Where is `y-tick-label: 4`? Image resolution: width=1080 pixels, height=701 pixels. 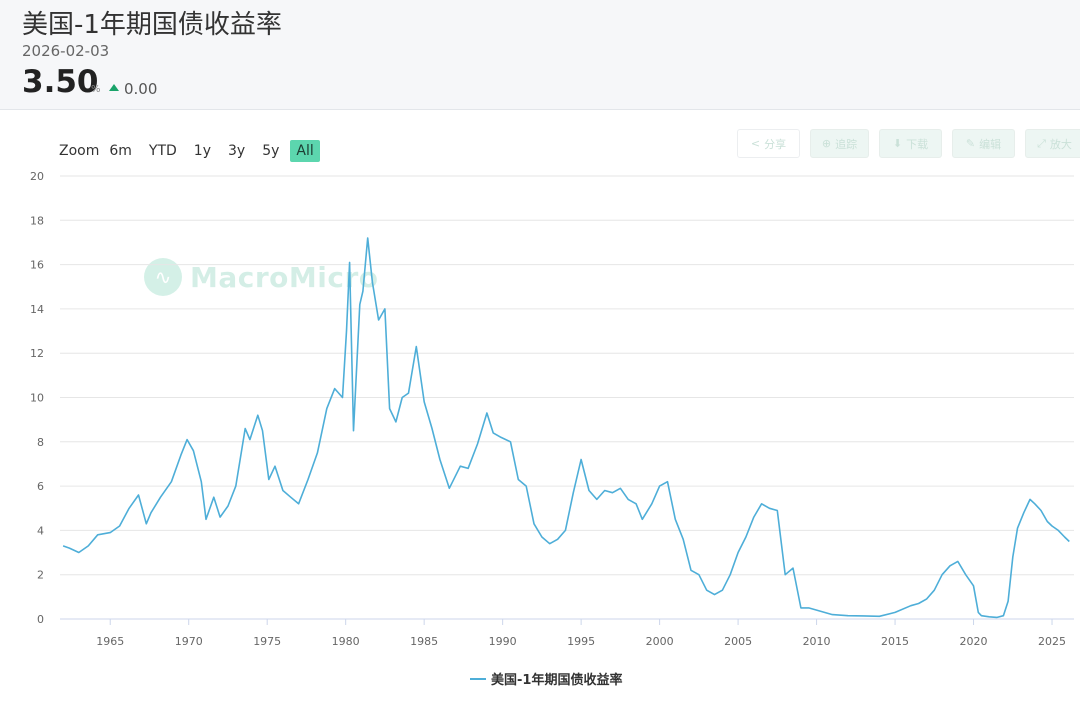 y-tick-label: 4 is located at coordinates (40, 530).